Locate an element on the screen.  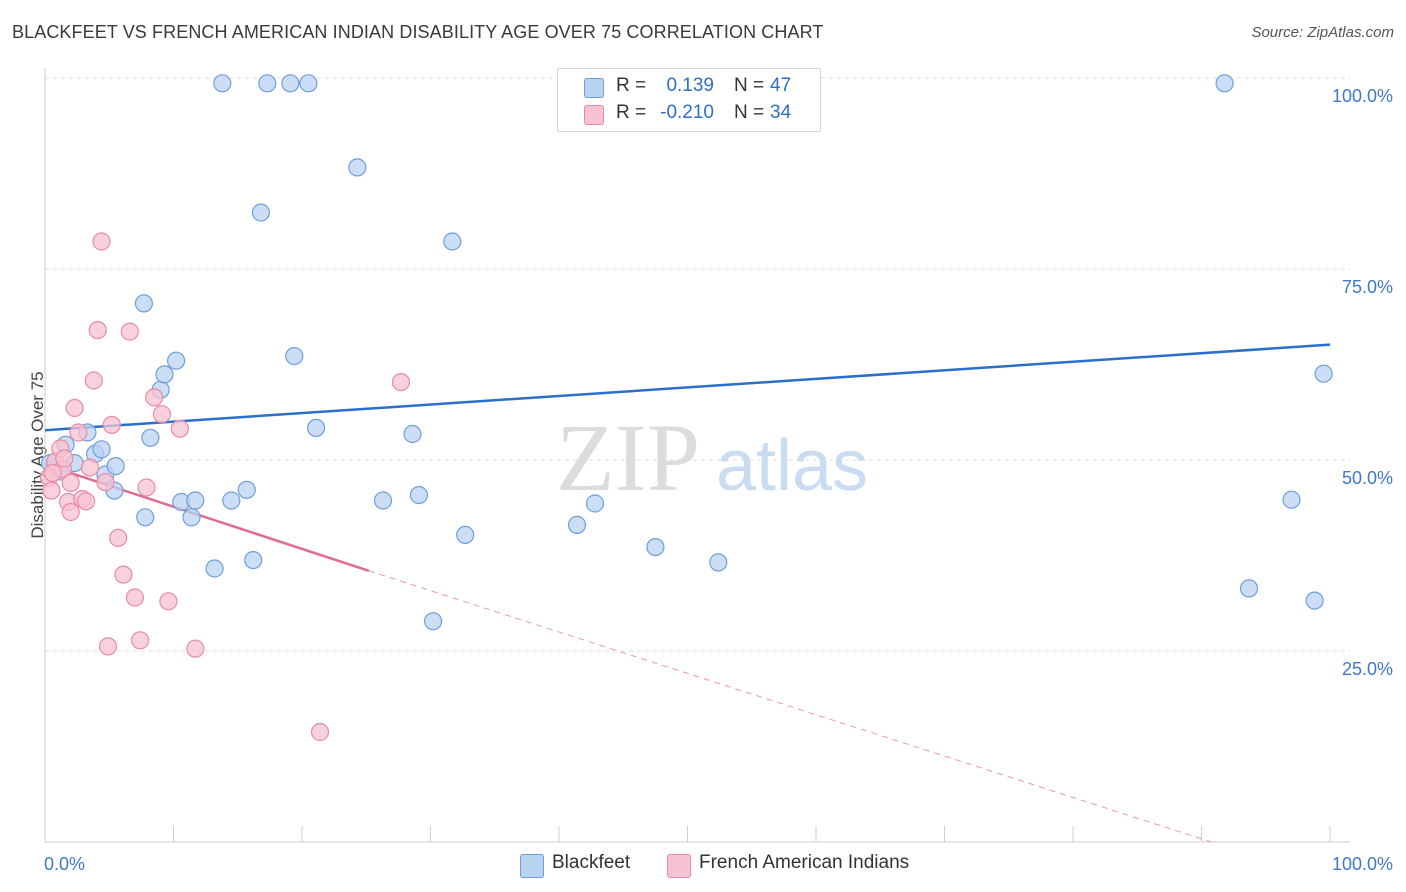
legend-r-value: -0.210 is located at coordinates (687, 112).